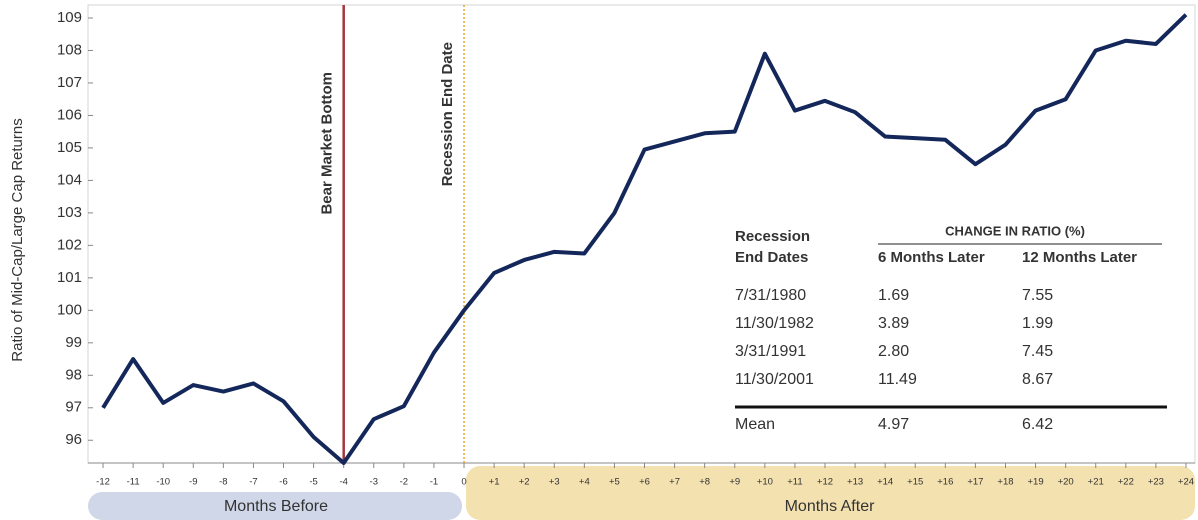  I want to click on table-column-header: 12 Months Later, so click(1079, 257).